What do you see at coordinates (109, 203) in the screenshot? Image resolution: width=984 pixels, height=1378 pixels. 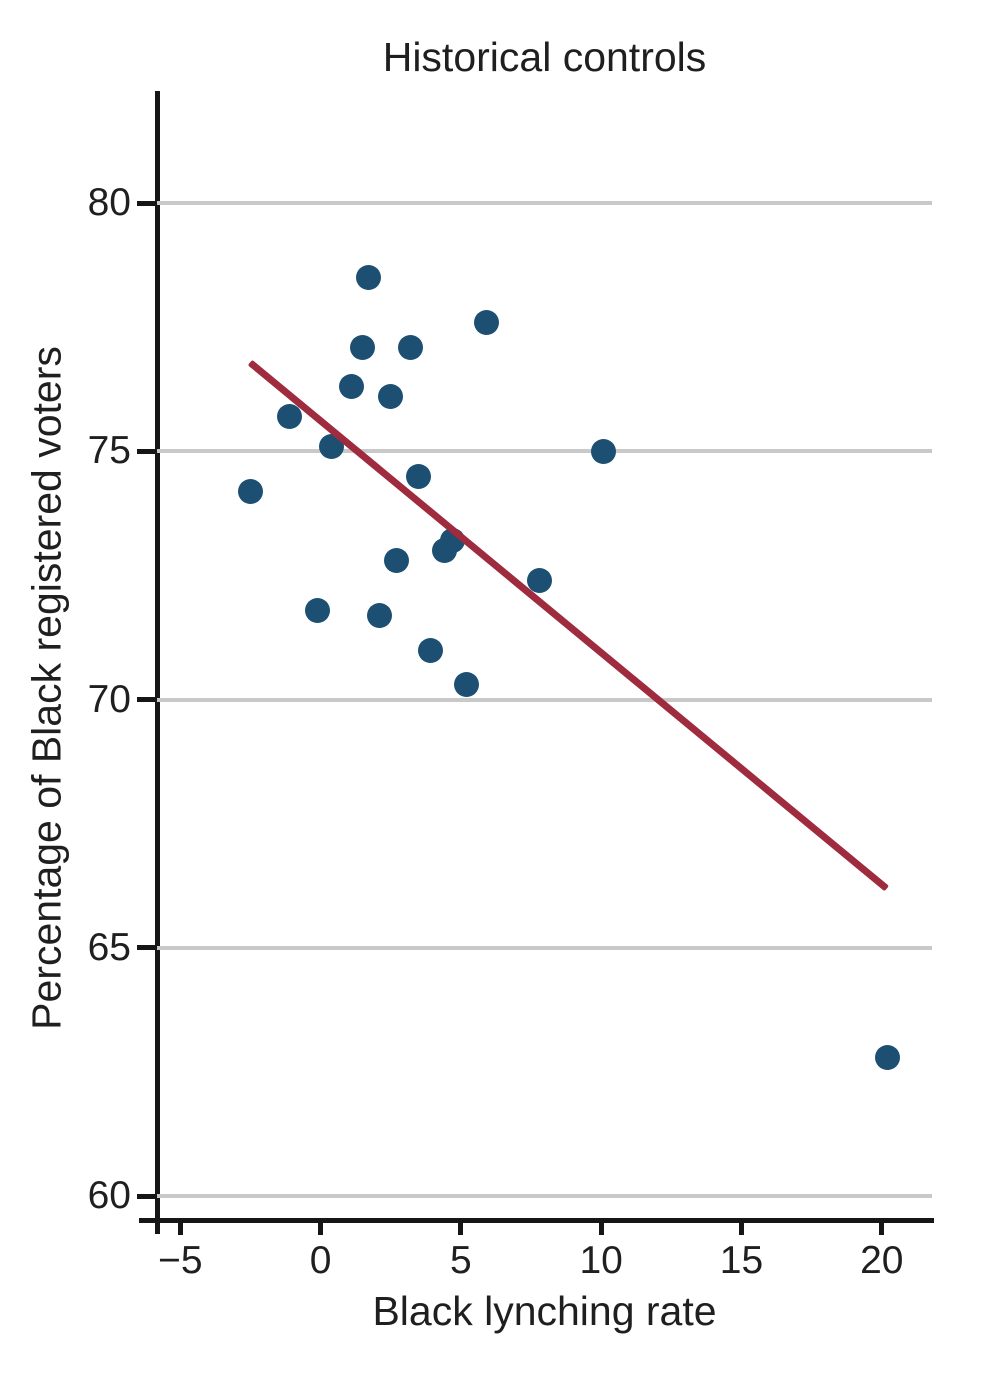 I see `y-tick-label: 80` at bounding box center [109, 203].